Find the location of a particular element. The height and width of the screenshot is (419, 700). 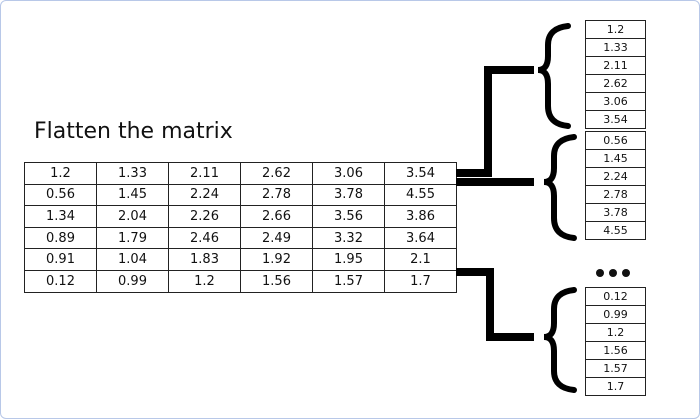

matrix-cell: 1.92 is located at coordinates (276, 259).